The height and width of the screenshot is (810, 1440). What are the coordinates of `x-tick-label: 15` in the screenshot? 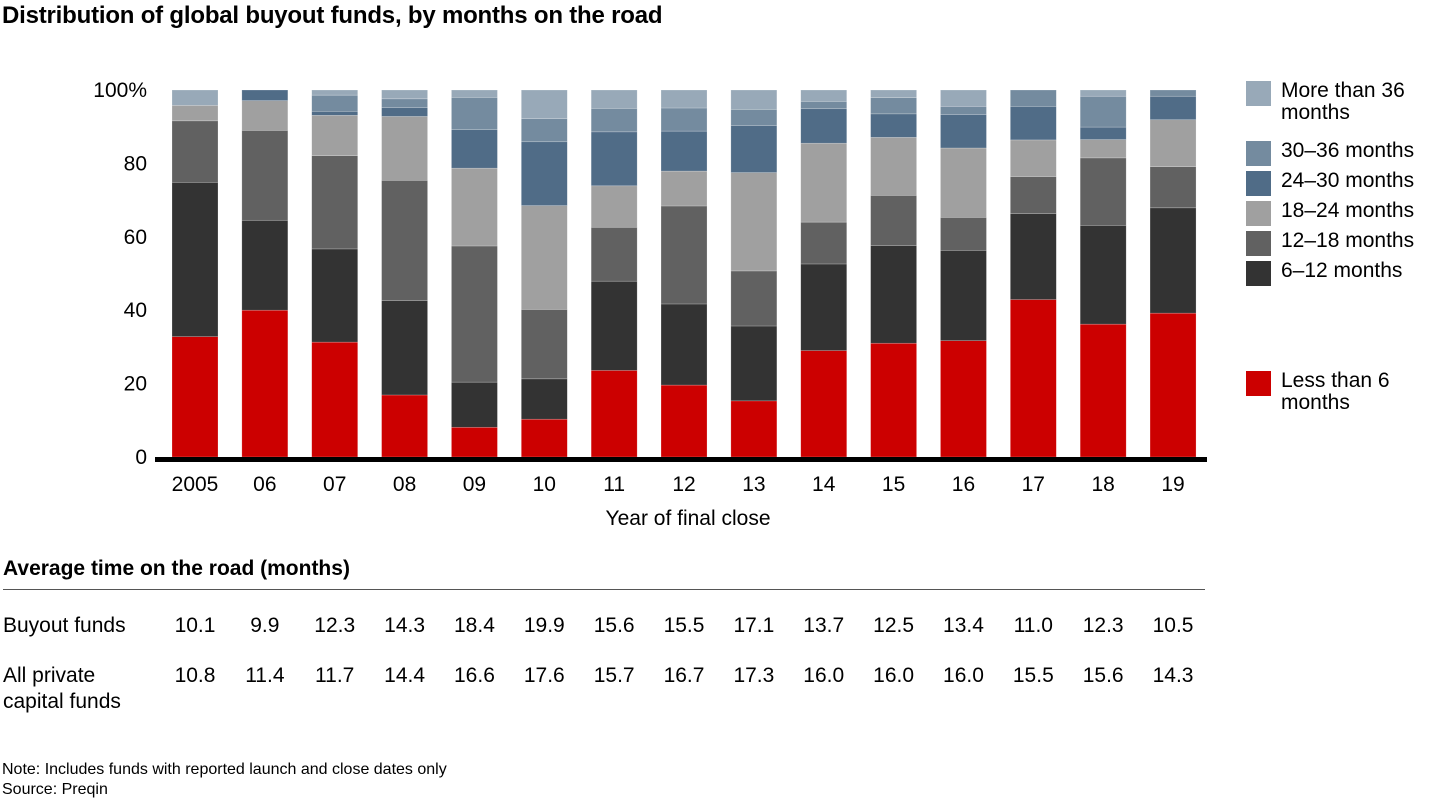 It's located at (893, 484).